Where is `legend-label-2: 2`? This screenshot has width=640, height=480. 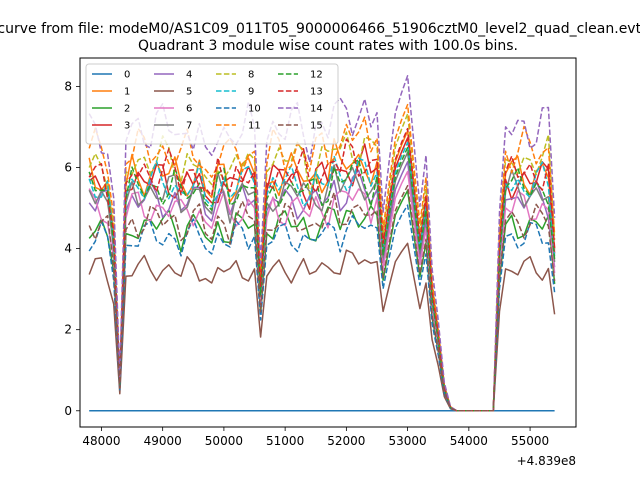
legend-label-2: 2 is located at coordinates (127, 109).